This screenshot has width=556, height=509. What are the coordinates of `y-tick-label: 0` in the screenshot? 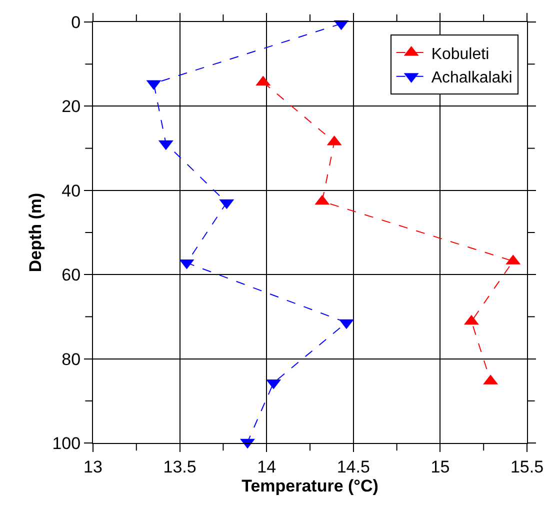 It's located at (76, 22).